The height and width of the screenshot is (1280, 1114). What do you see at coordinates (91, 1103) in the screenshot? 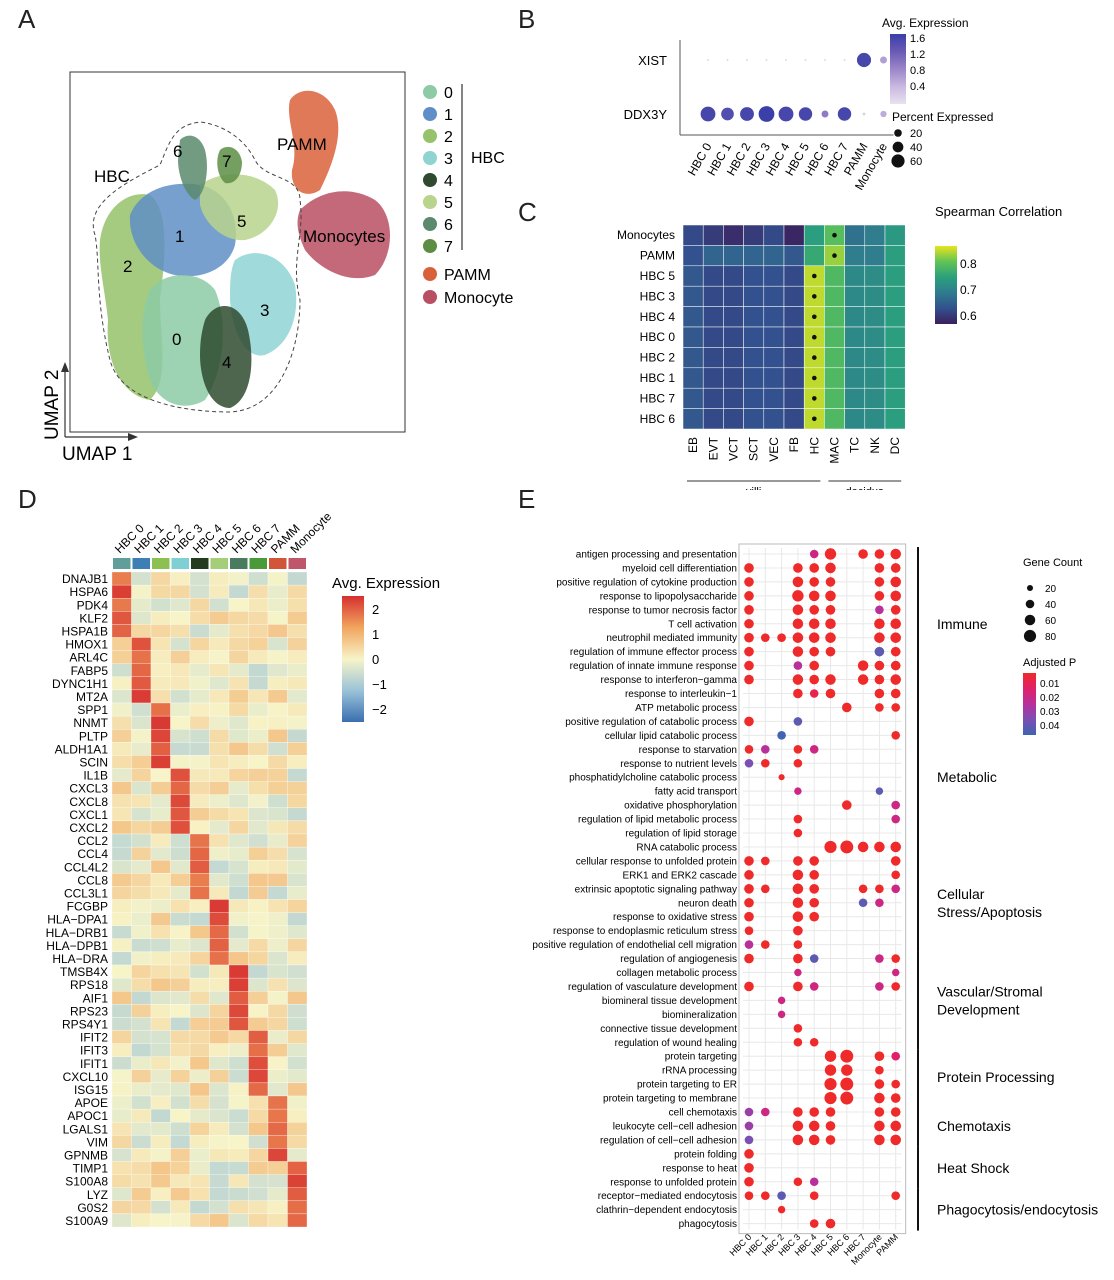
I see `gene-label: APOE` at bounding box center [91, 1103].